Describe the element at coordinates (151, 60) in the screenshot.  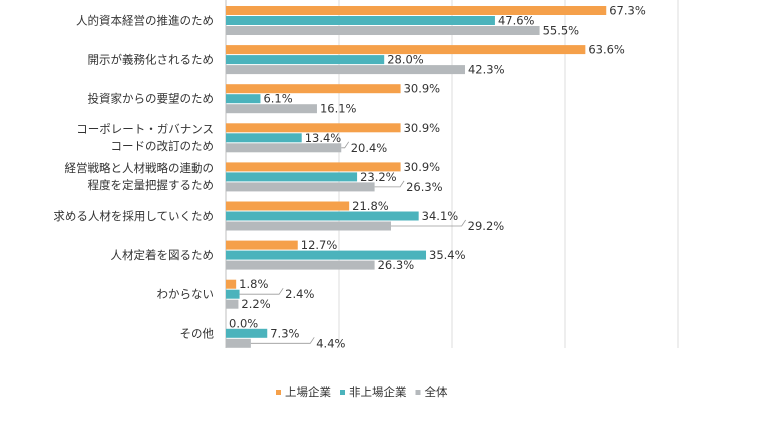
I see `category-label: 開示が義務化されるため` at that location.